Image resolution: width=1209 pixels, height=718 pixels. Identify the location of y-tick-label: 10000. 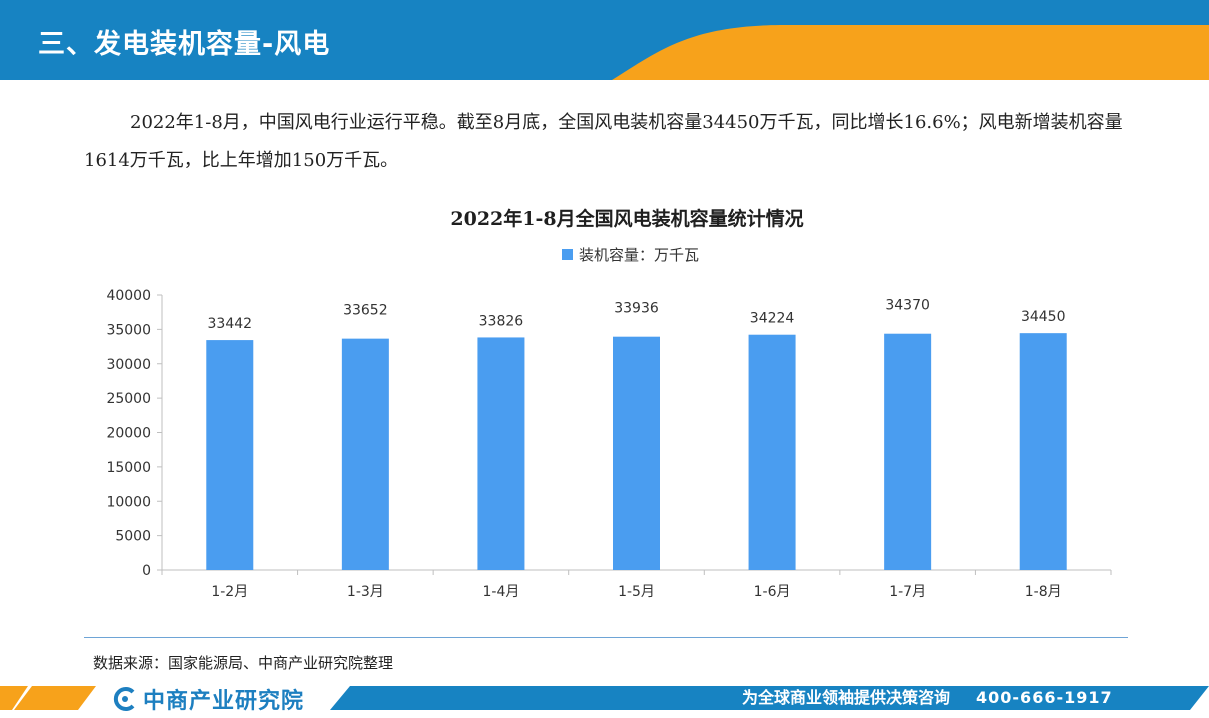
(128, 502).